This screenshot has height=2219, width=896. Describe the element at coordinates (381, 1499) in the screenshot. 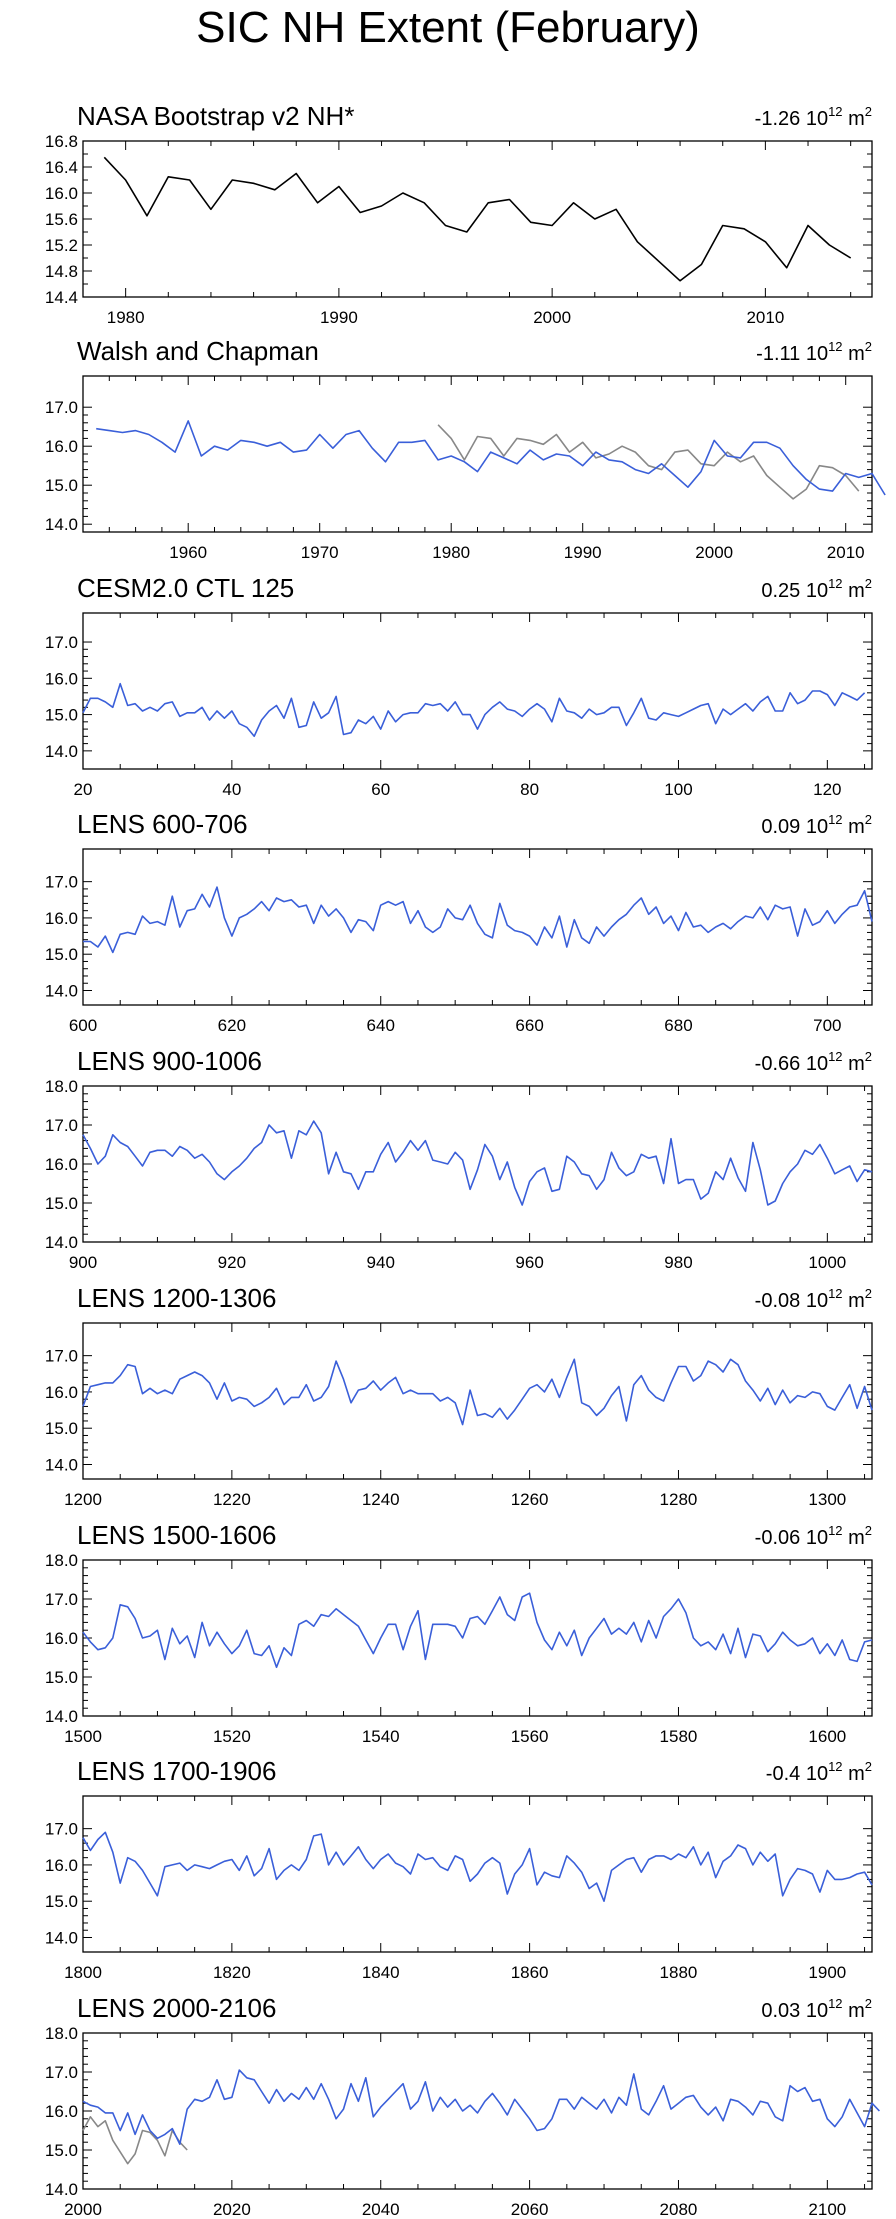

I see `x-tick-label: 1240` at that location.